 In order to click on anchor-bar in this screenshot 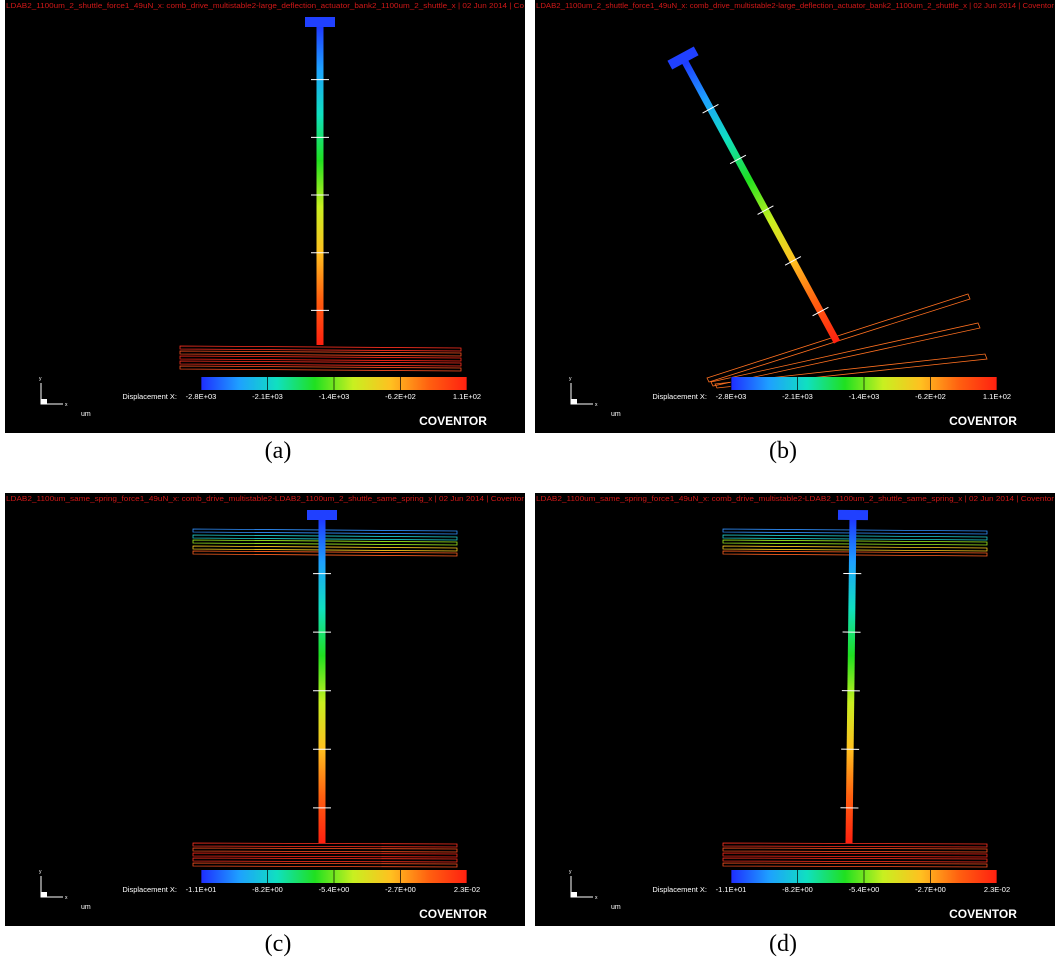, I will do `click(683, 58)`.